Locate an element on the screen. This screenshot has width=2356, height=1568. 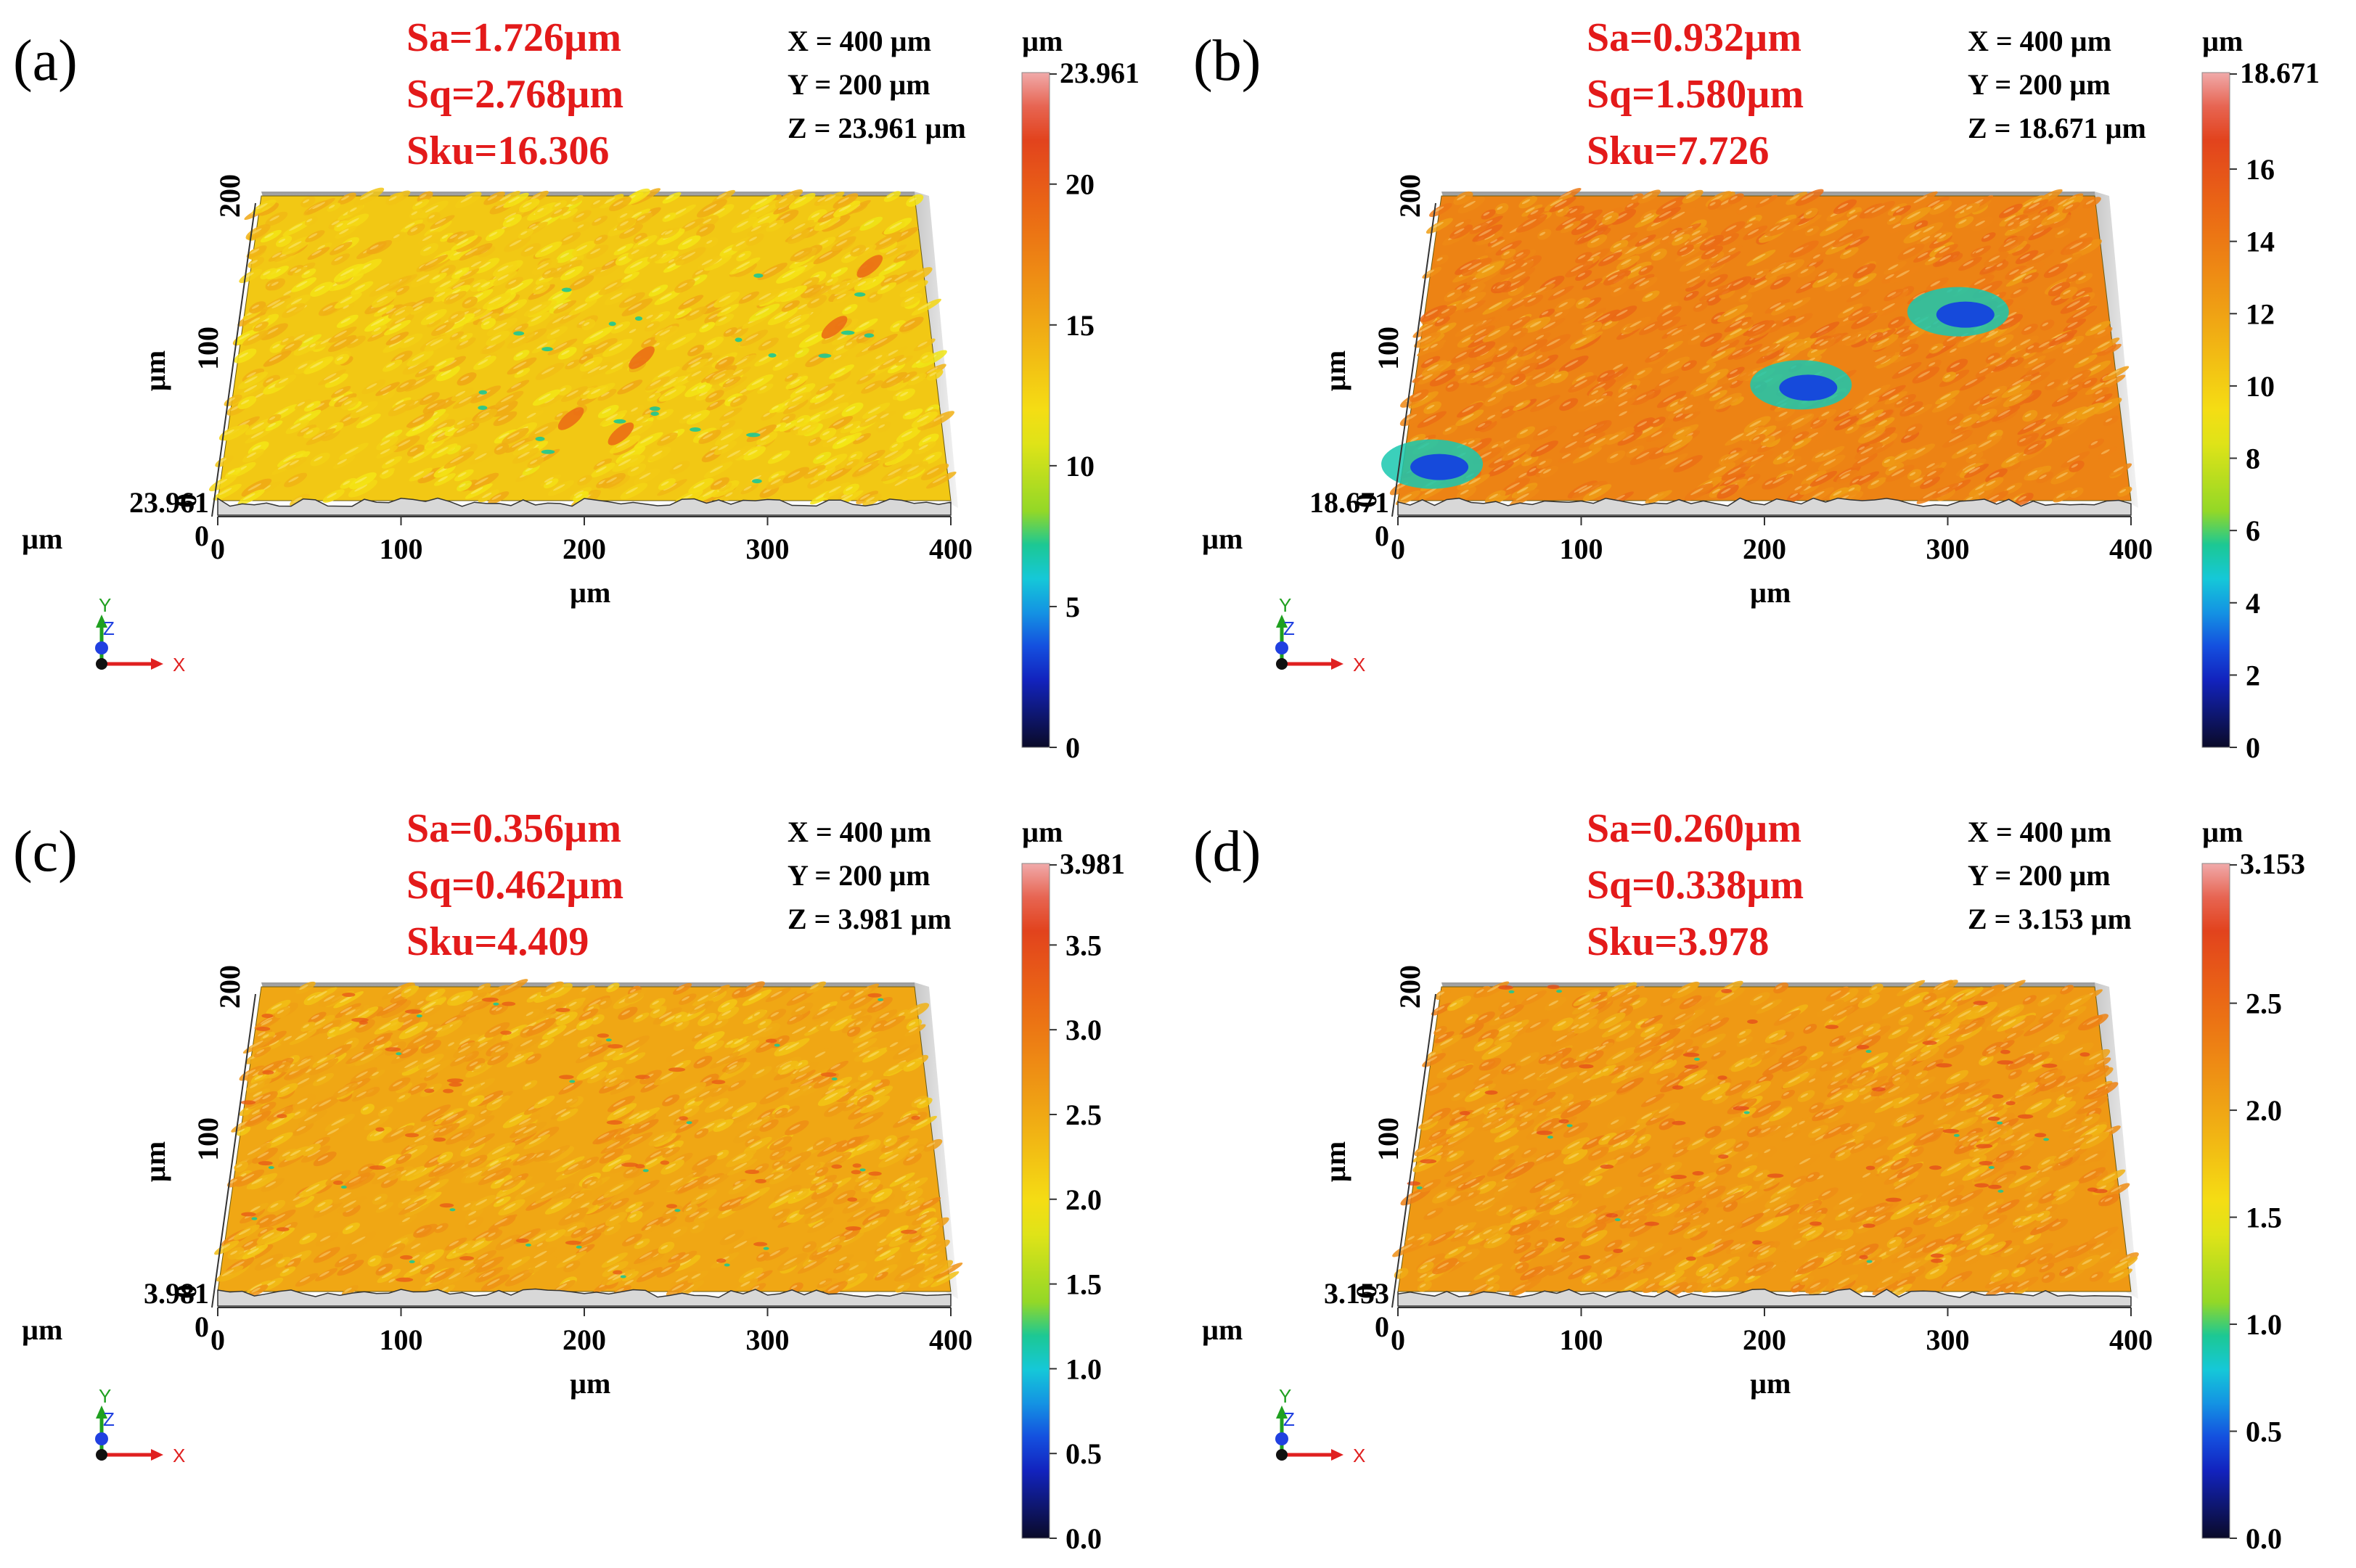
colorbar-max-label: 3.153 is located at coordinates (2272, 863).